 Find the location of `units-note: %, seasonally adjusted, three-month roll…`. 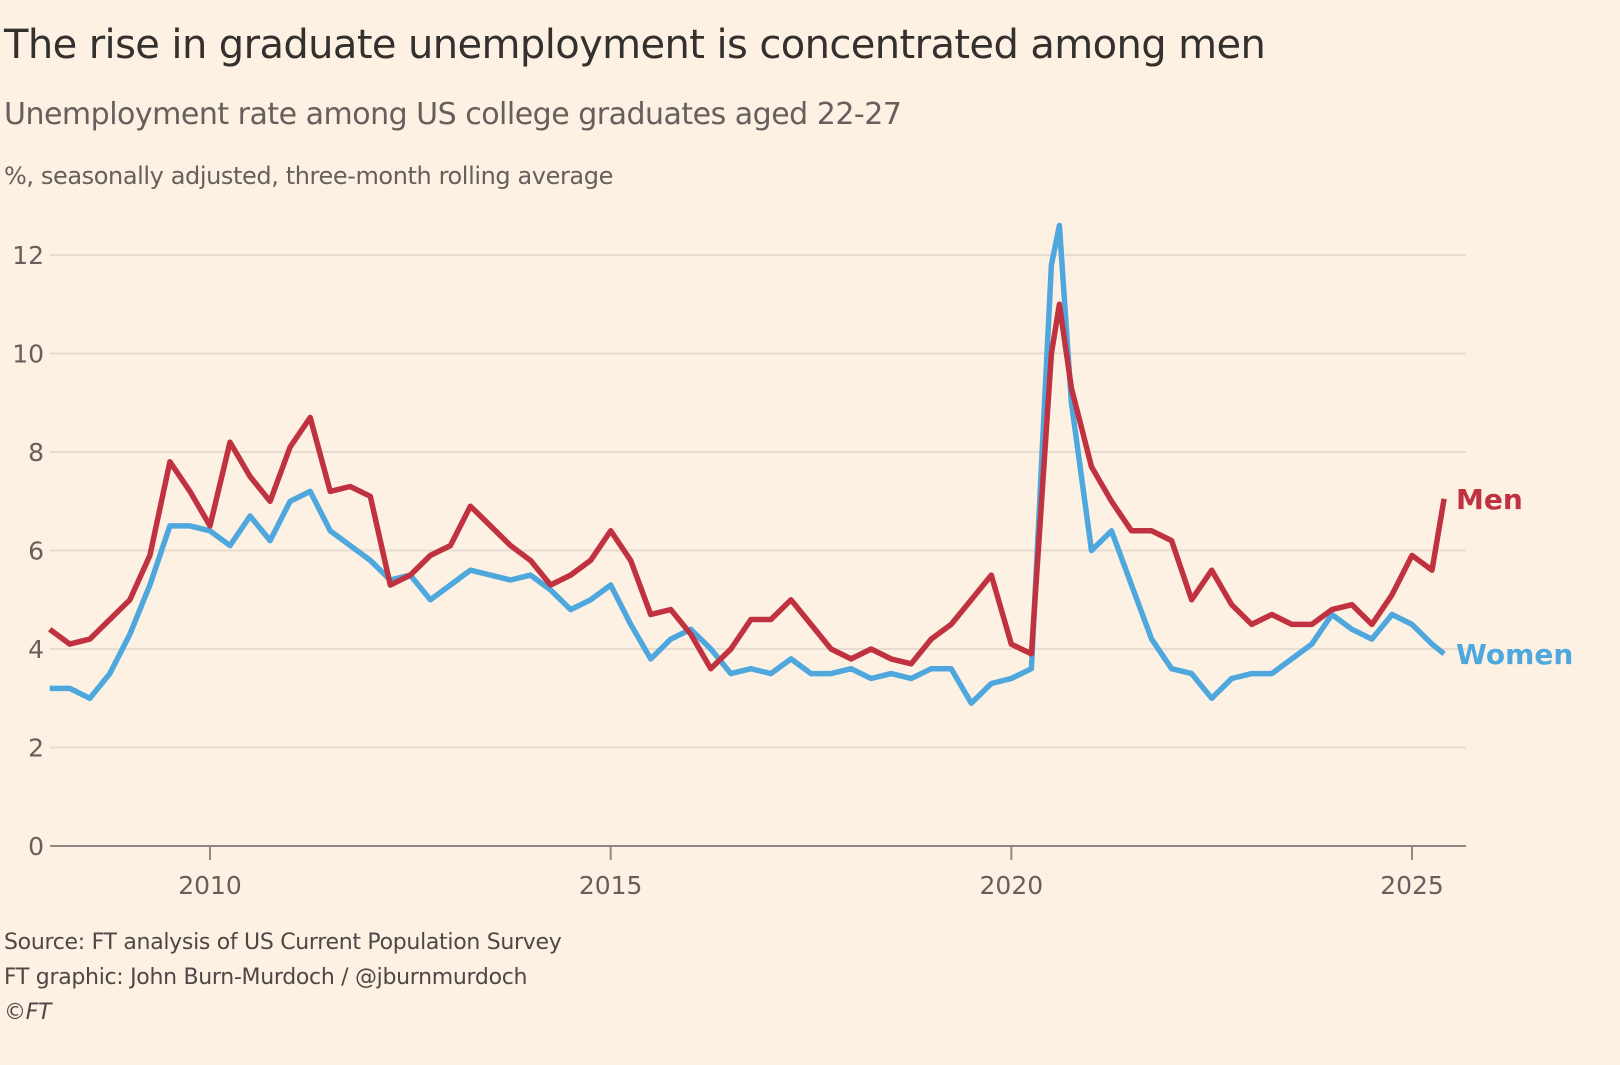

units-note: %, seasonally adjusted, three-month roll… is located at coordinates (308, 176).